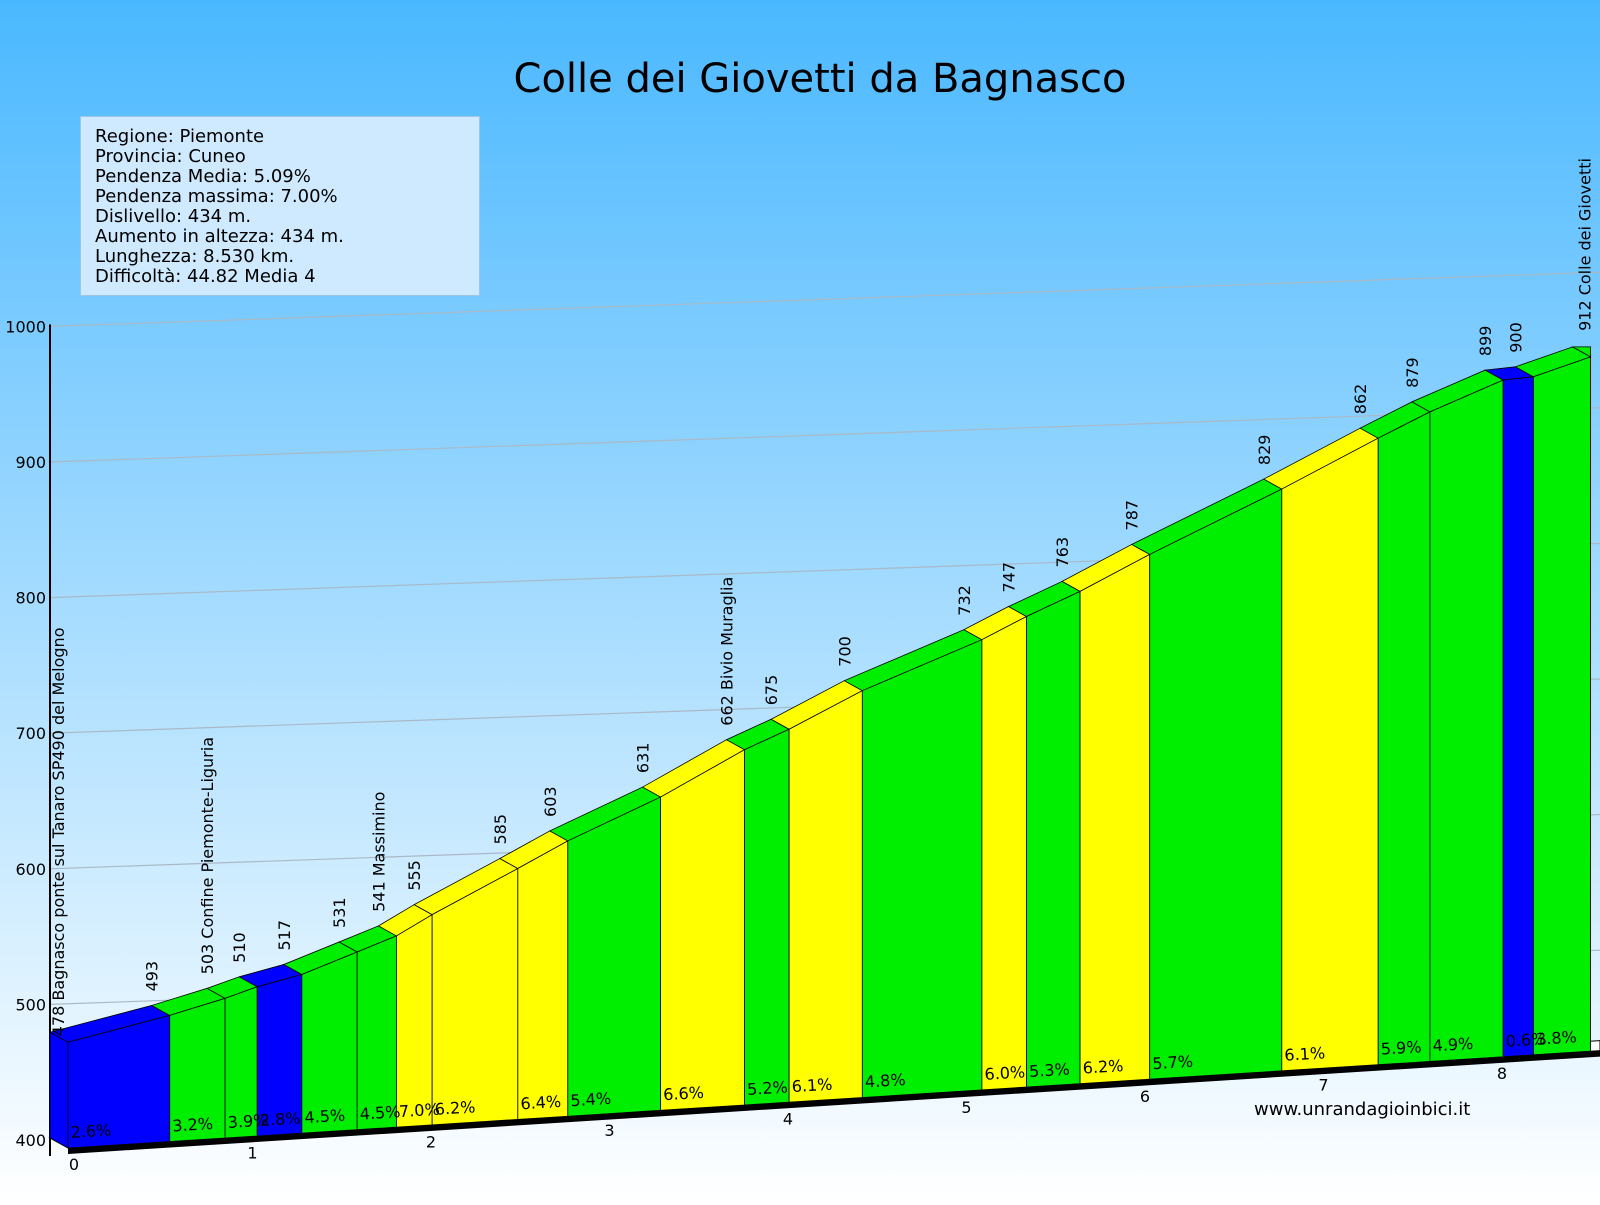 This screenshot has width=1600, height=1205. I want to click on info-dislivello: Dislivello: 434 m., so click(173, 216).